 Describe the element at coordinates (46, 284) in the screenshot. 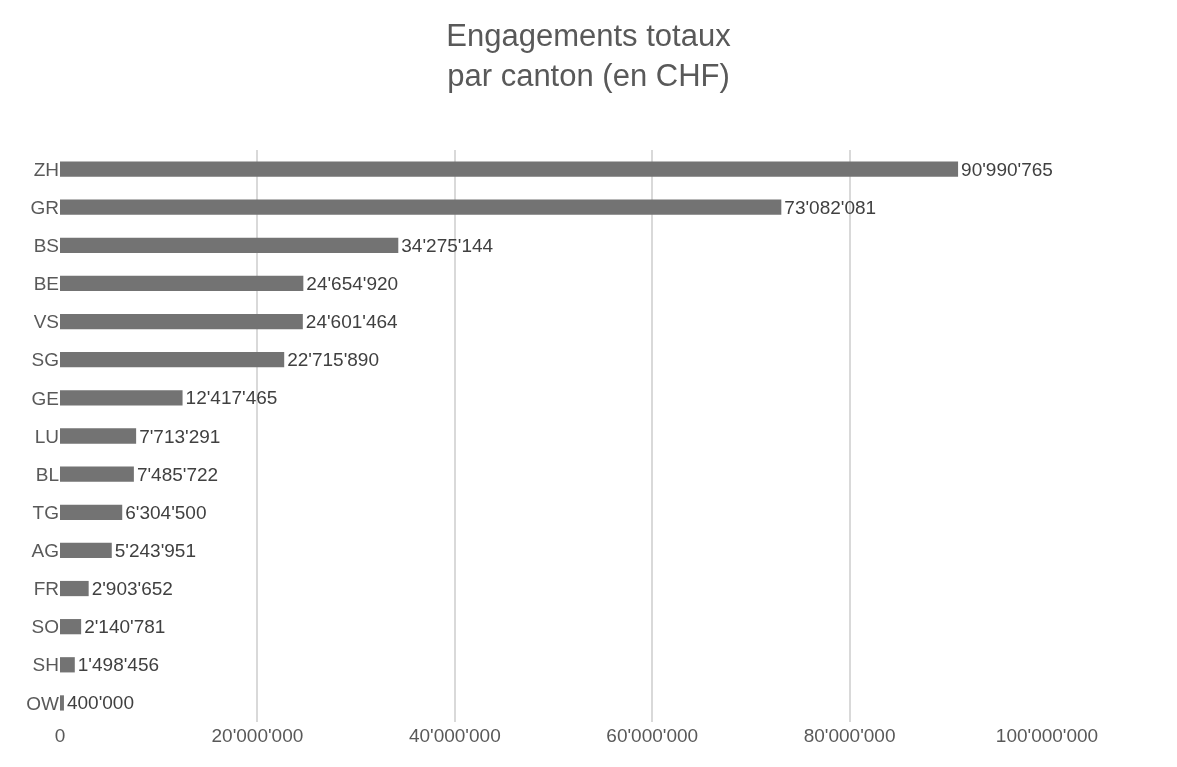

I see `y-tick-label: BE` at that location.